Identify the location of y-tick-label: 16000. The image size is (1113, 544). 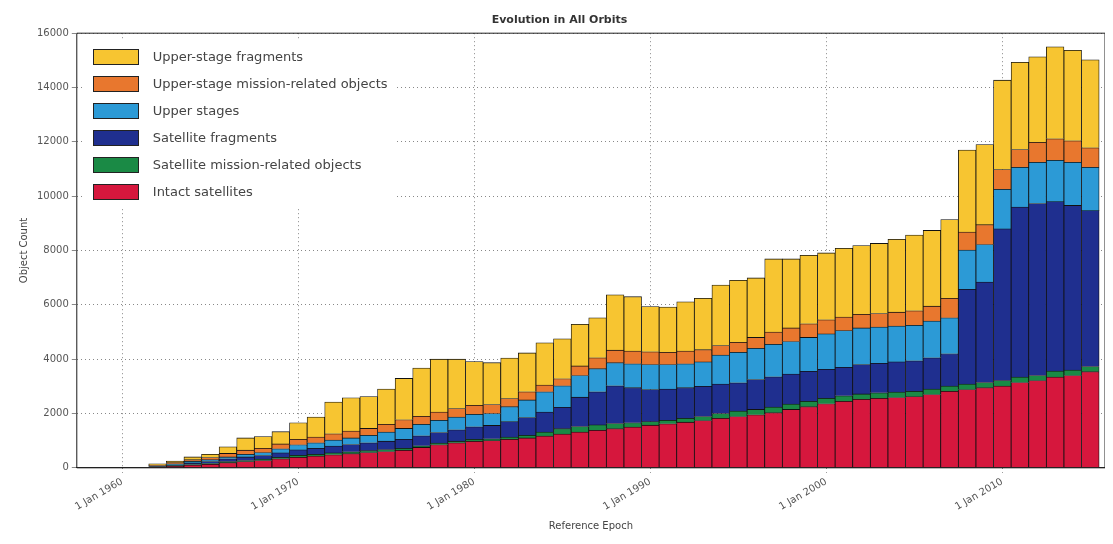
(53, 32).